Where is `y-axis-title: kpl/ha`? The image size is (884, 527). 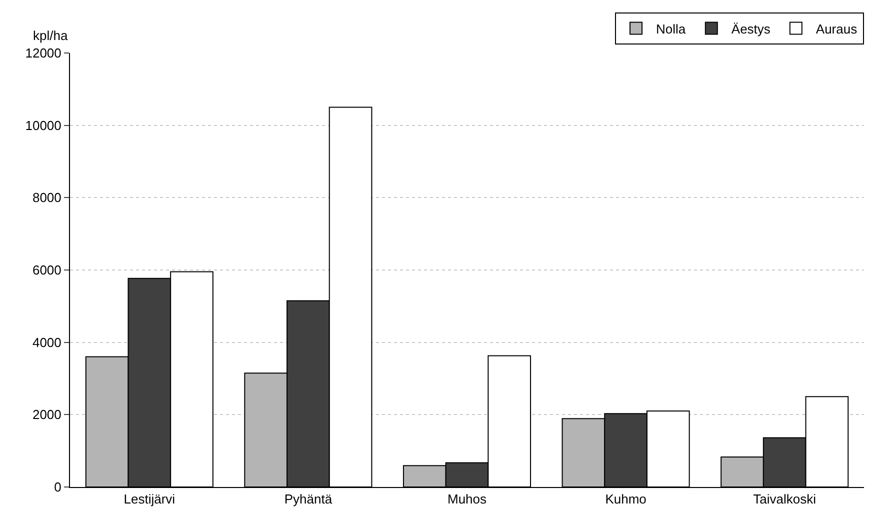 y-axis-title: kpl/ha is located at coordinates (50, 35).